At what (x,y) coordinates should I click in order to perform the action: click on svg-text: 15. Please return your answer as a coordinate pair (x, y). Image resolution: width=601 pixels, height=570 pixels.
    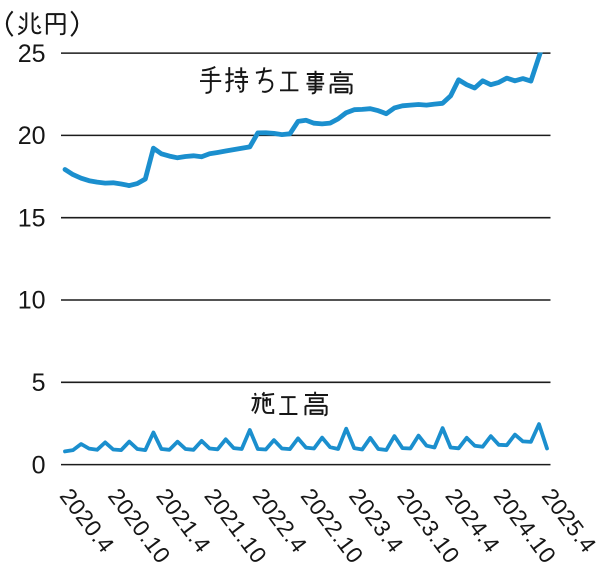
    Looking at the image, I should click on (32, 218).